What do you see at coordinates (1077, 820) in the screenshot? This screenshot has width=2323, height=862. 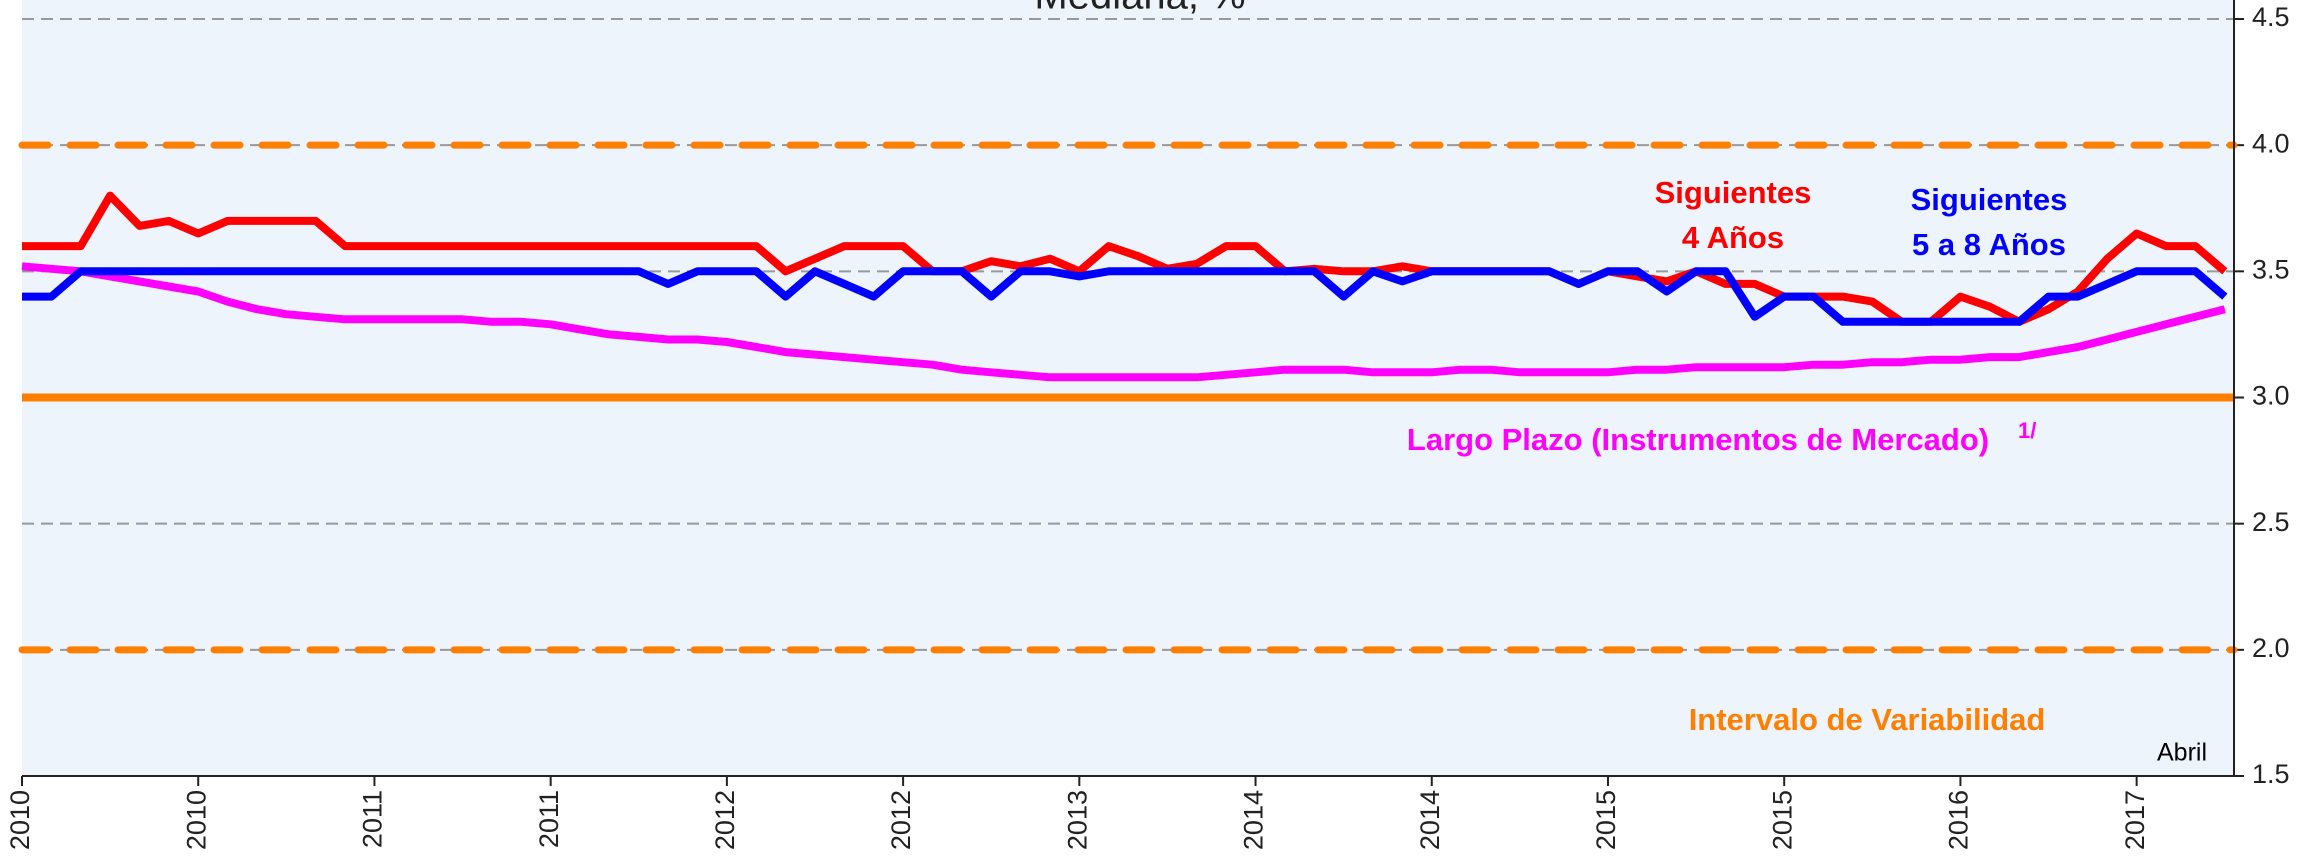 I see `x-tick-label: 2013` at bounding box center [1077, 820].